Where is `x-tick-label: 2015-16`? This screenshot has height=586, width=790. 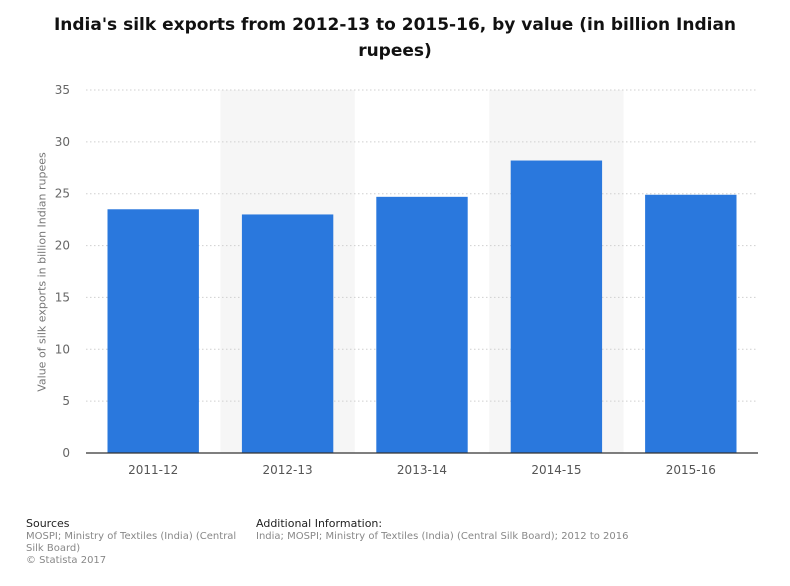 x-tick-label: 2015-16 is located at coordinates (691, 470).